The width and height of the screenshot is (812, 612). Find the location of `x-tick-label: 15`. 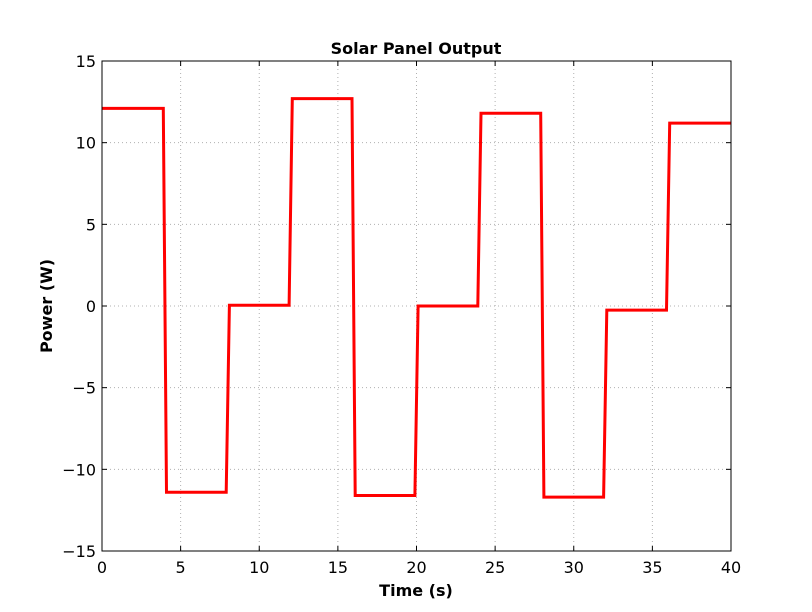

x-tick-label: 15 is located at coordinates (338, 567).